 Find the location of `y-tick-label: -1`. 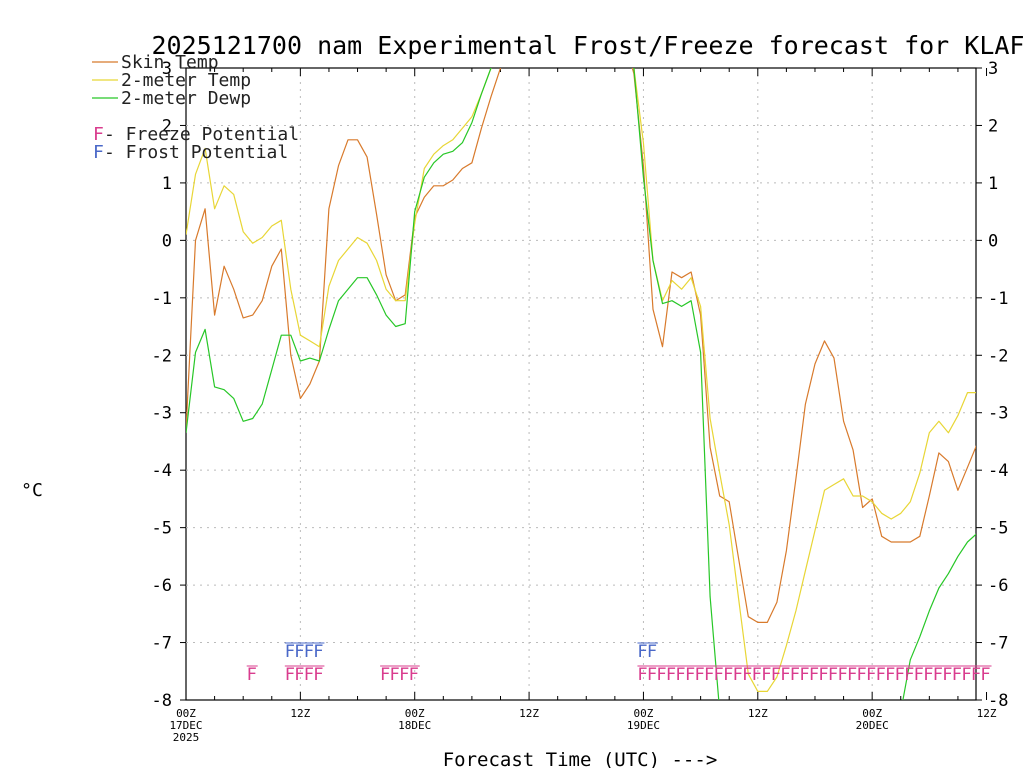

y-tick-label: -1 is located at coordinates (162, 299).